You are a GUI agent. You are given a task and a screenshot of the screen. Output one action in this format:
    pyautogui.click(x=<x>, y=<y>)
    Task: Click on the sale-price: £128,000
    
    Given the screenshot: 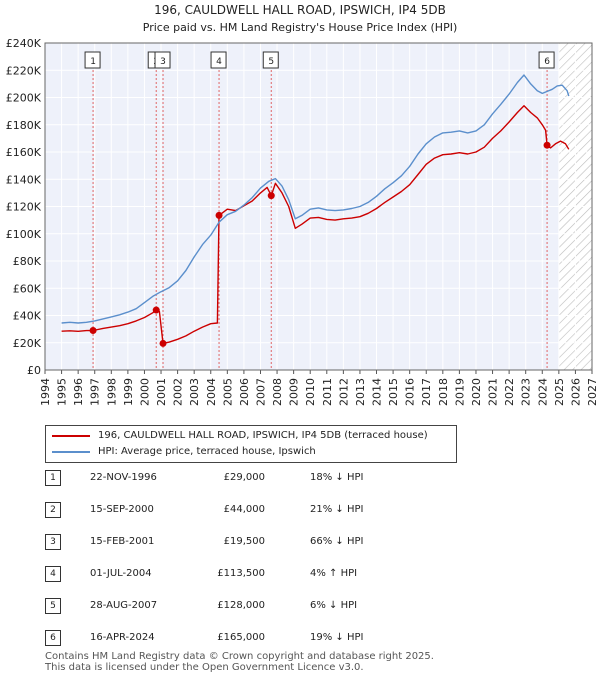 What is the action you would take?
    pyautogui.click(x=241, y=605)
    